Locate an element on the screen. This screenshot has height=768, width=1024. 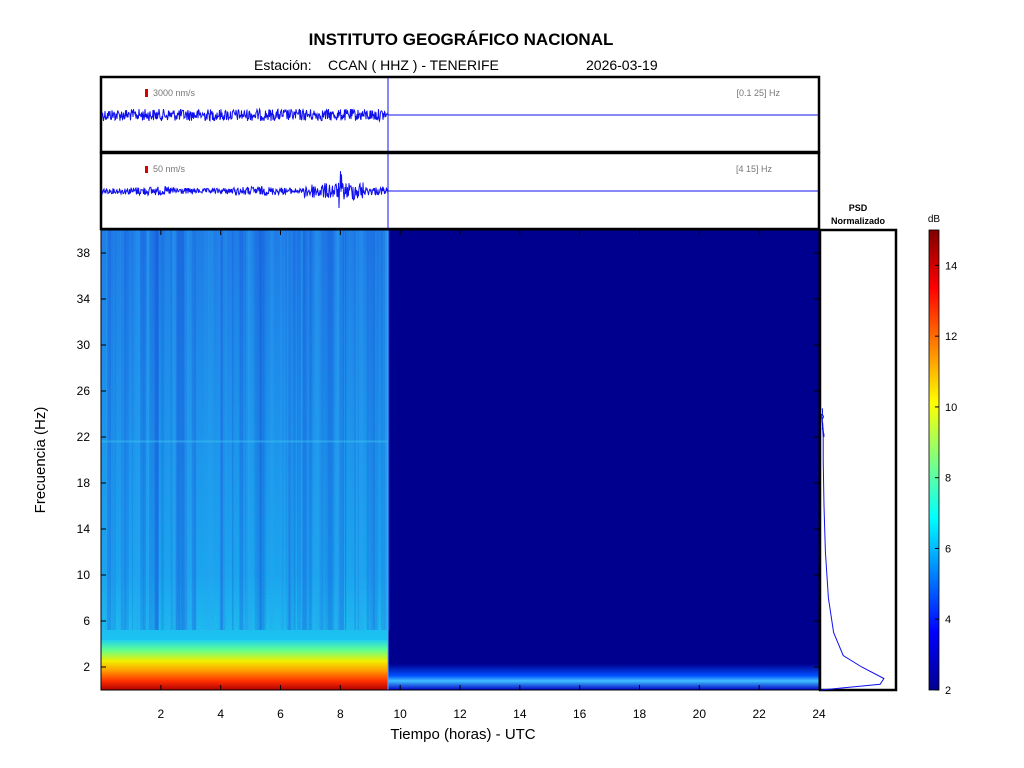
spectrogram-noise-texture is located at coordinates (244, 430).